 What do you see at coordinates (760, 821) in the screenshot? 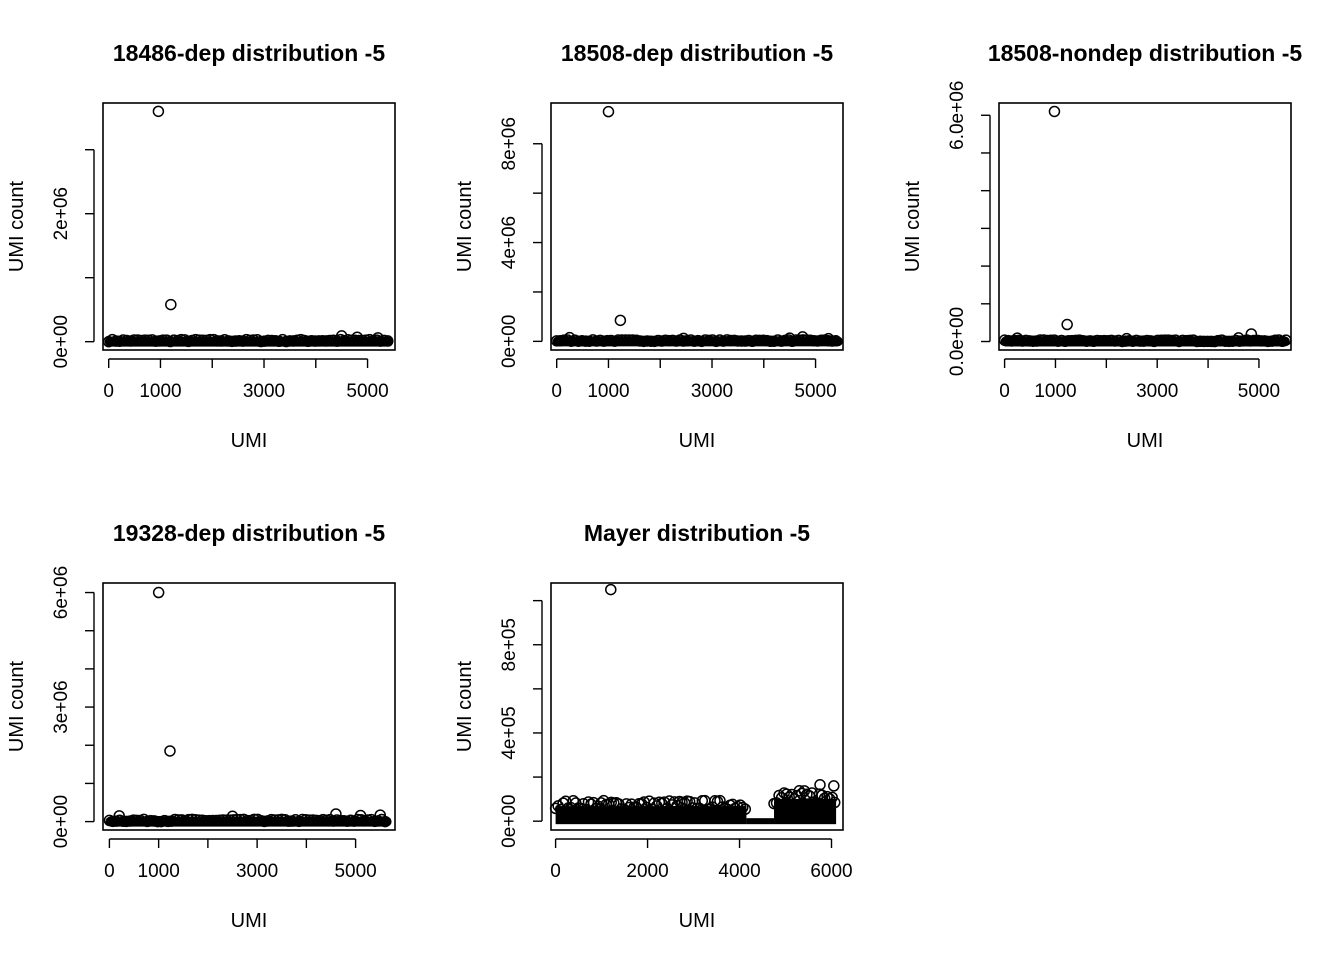
I see `dense-point-mass` at bounding box center [760, 821].